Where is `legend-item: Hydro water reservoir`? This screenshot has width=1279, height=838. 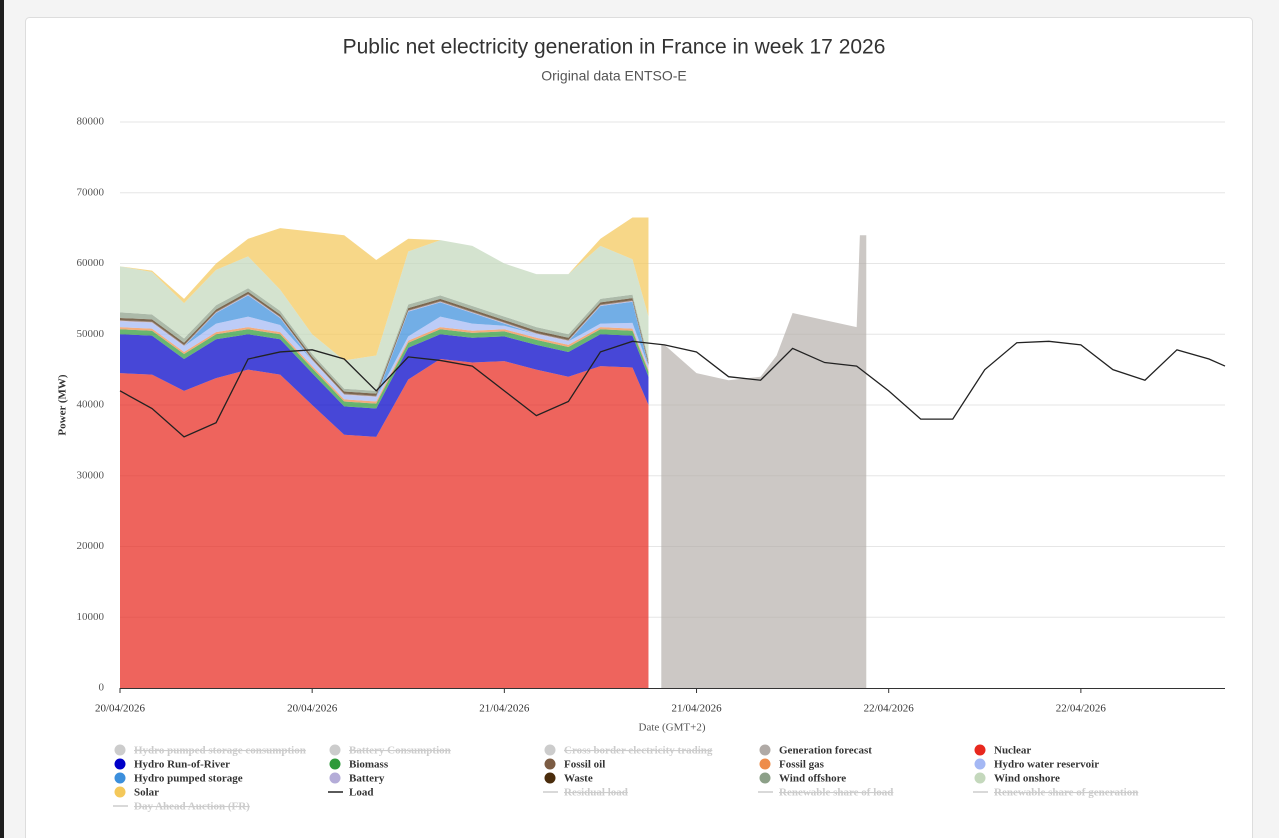 legend-item: Hydro water reservoir is located at coordinates (1037, 764).